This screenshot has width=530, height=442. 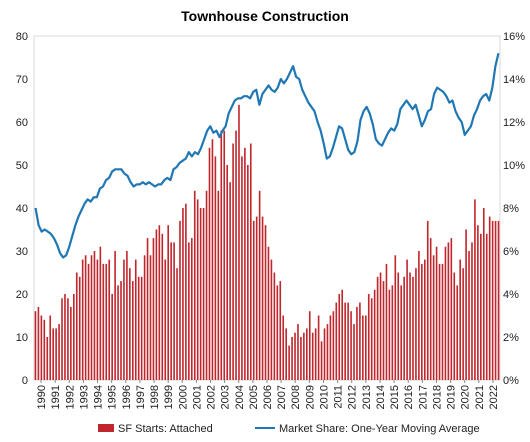 I want to click on x-tick-label: 2012, so click(x=353, y=397).